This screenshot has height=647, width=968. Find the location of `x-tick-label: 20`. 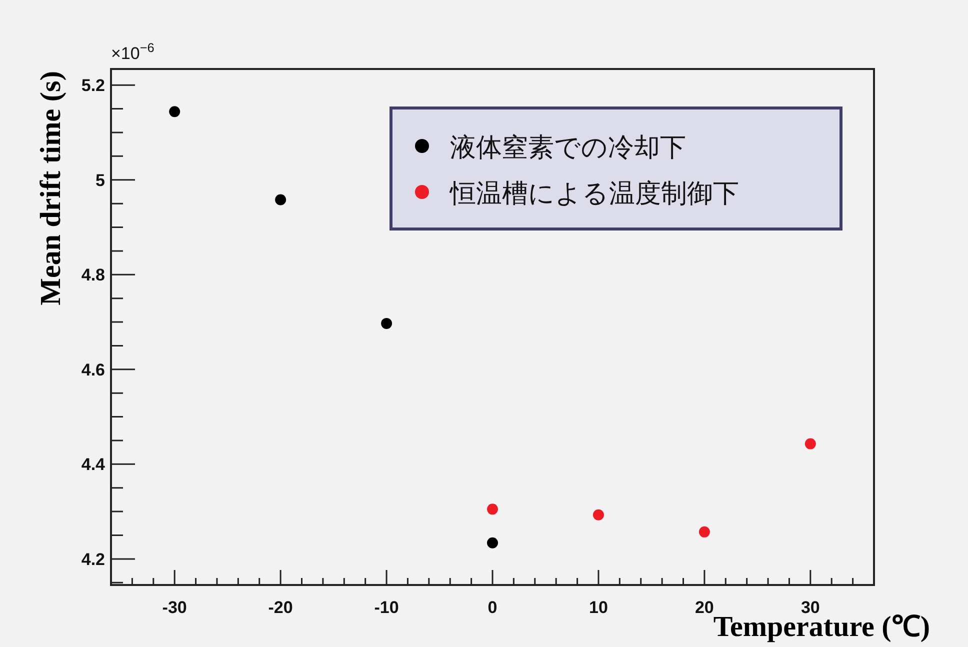

x-tick-label: 20 is located at coordinates (704, 607).